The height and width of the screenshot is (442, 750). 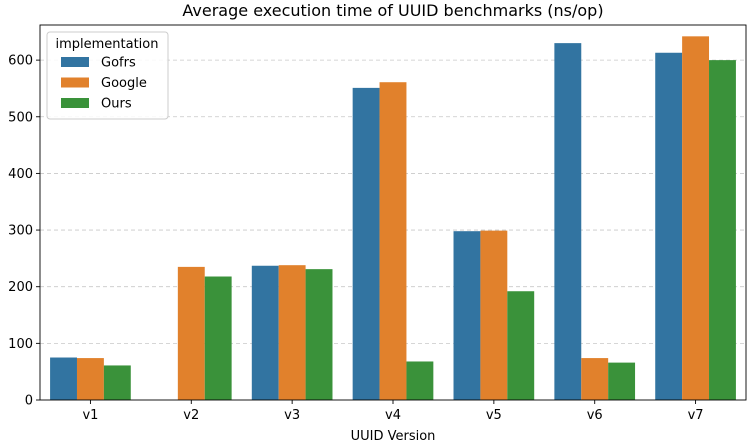 I want to click on y-tick-label: 0, so click(x=29, y=401).